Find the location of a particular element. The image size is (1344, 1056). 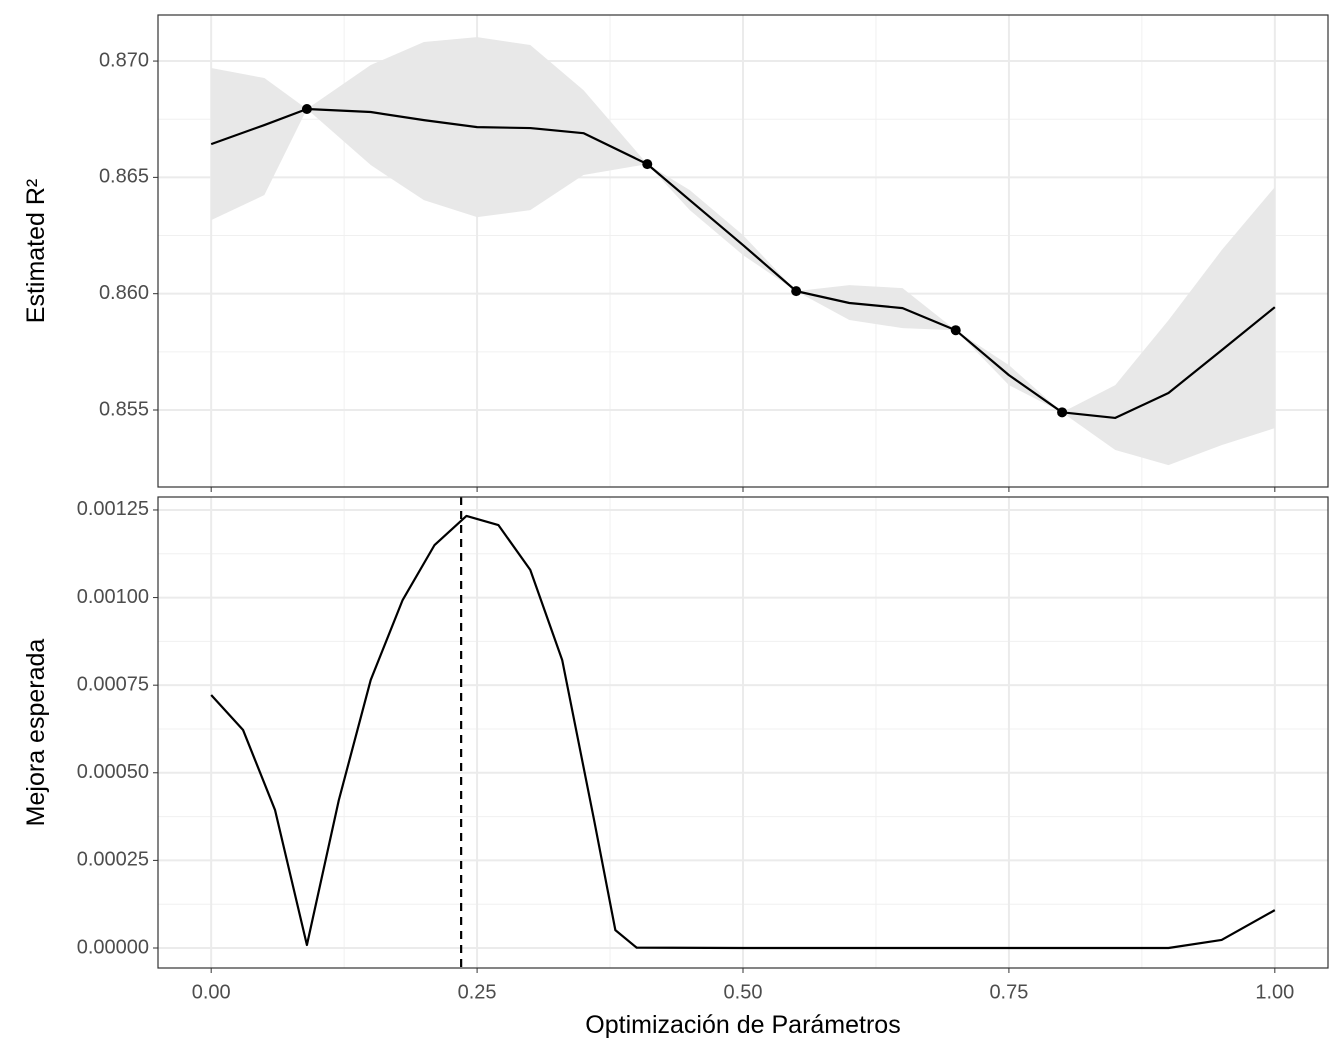

y-tick-label: 0.865 is located at coordinates (124, 177).